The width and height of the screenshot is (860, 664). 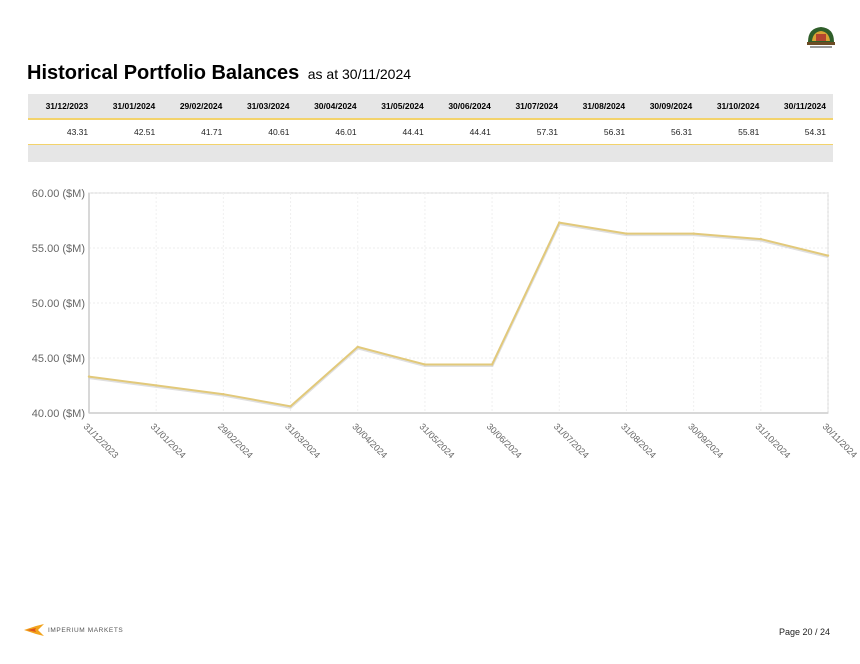 What do you see at coordinates (129, 107) in the screenshot?
I see `table-header: 31/01/2024` at bounding box center [129, 107].